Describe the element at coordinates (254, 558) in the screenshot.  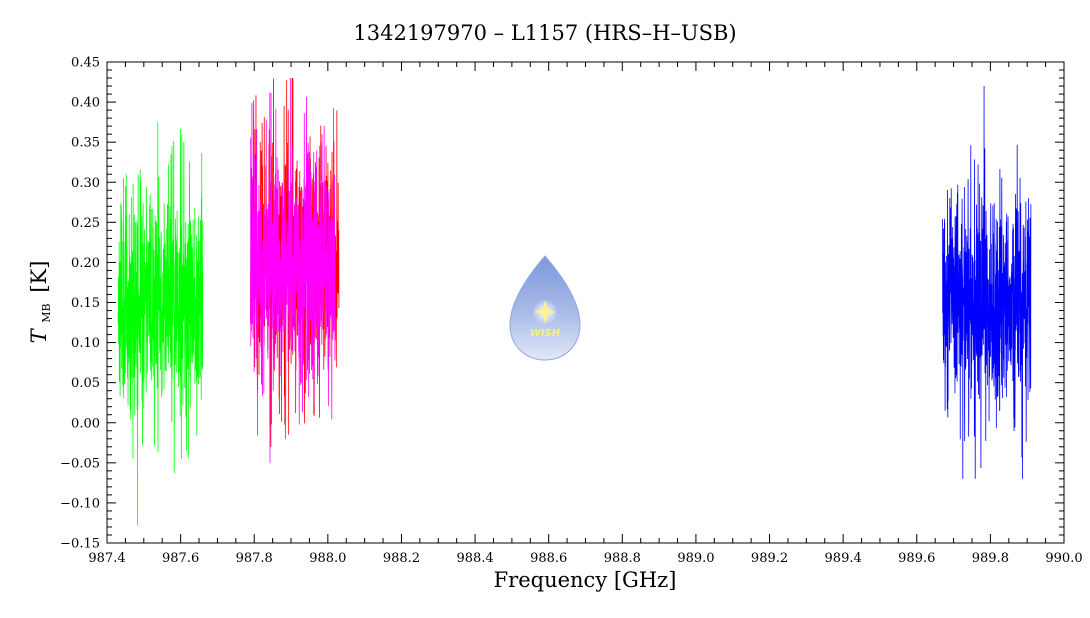
I see `x-tick-label: 987.8` at that location.